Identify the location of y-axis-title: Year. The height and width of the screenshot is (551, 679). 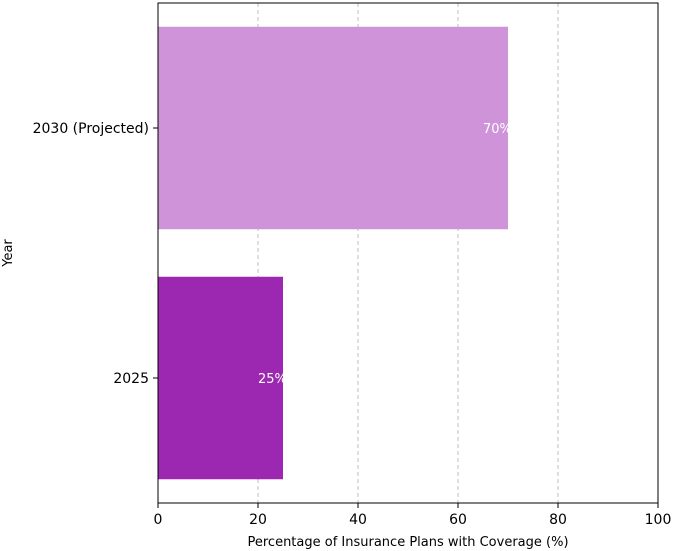
(8, 253).